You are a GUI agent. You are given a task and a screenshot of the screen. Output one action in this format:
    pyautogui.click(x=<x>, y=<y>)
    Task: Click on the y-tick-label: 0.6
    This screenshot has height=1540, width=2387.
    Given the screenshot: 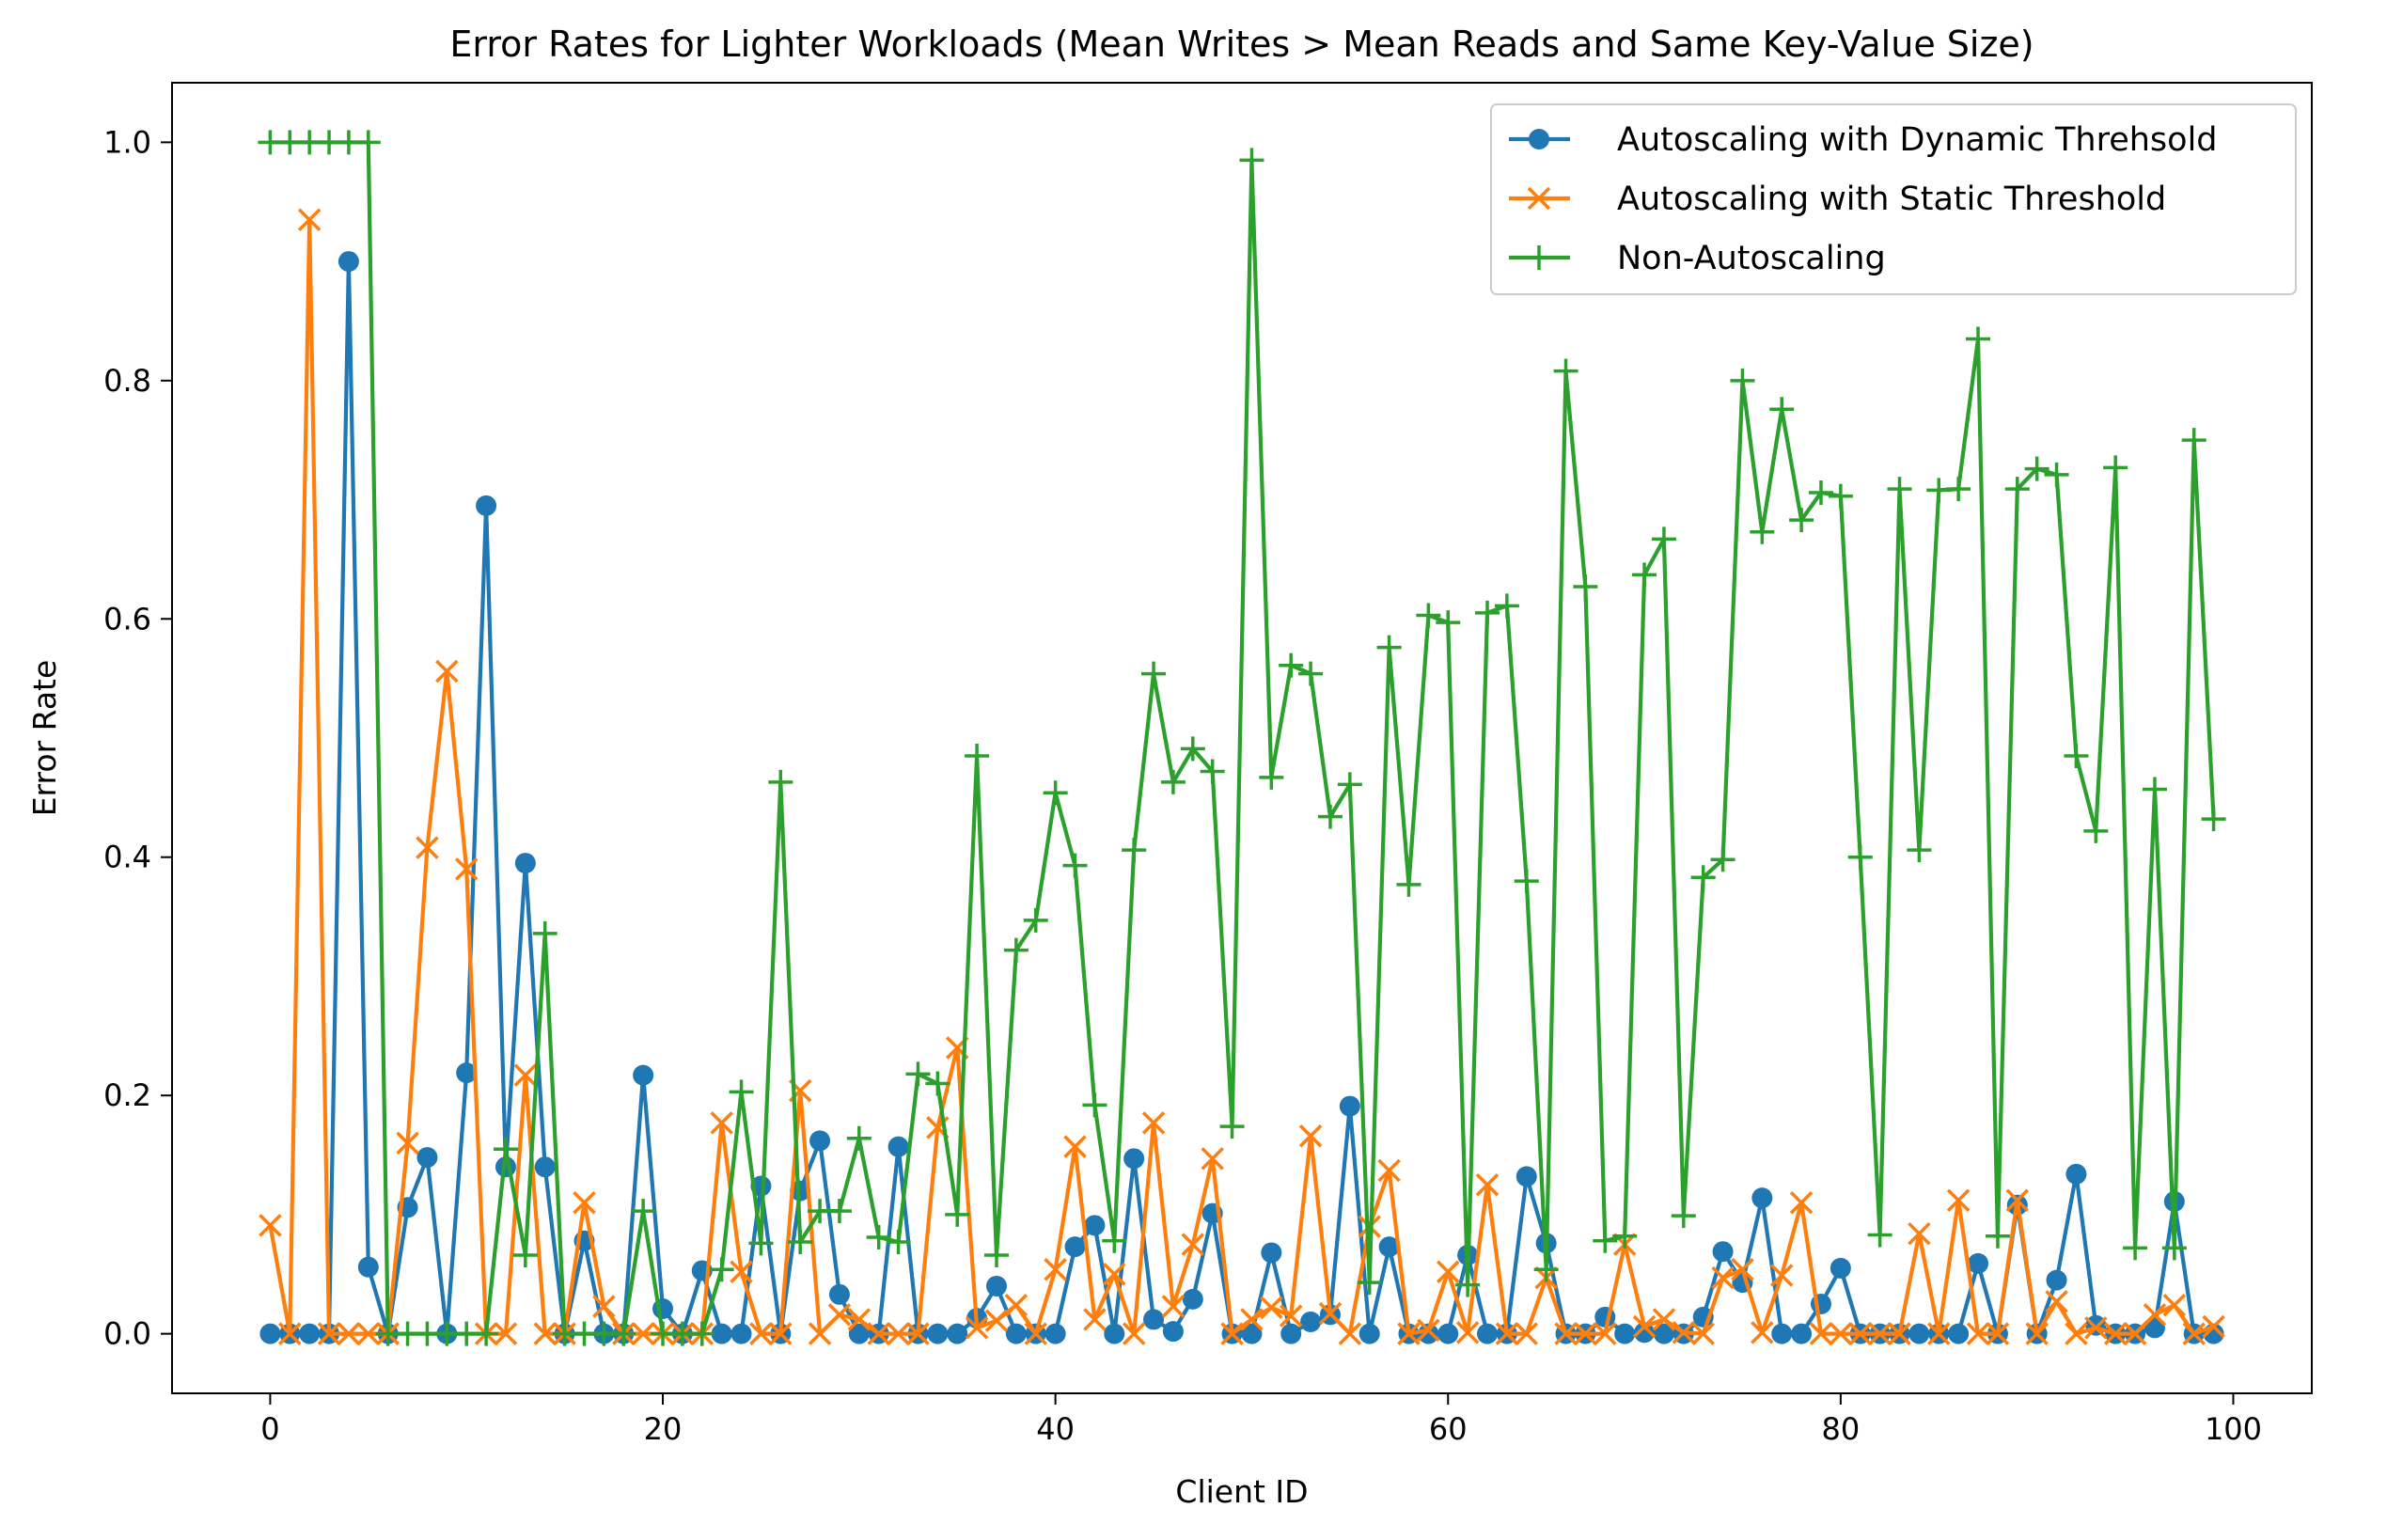 What is the action you would take?
    pyautogui.click(x=127, y=618)
    